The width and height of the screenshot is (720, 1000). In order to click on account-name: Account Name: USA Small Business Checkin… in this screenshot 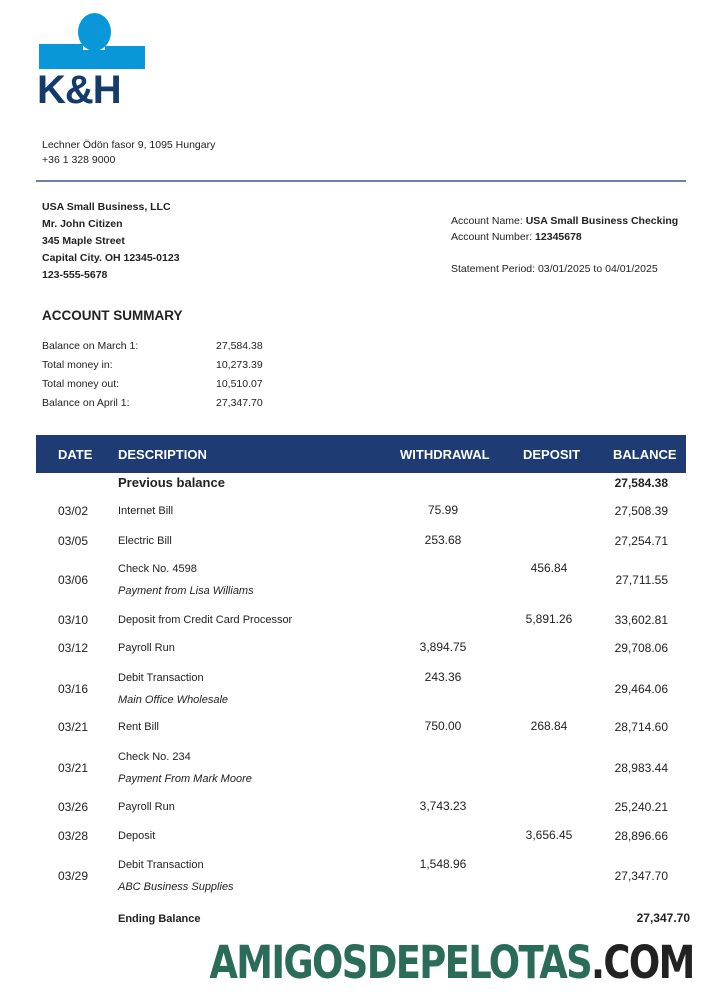, I will do `click(564, 221)`.